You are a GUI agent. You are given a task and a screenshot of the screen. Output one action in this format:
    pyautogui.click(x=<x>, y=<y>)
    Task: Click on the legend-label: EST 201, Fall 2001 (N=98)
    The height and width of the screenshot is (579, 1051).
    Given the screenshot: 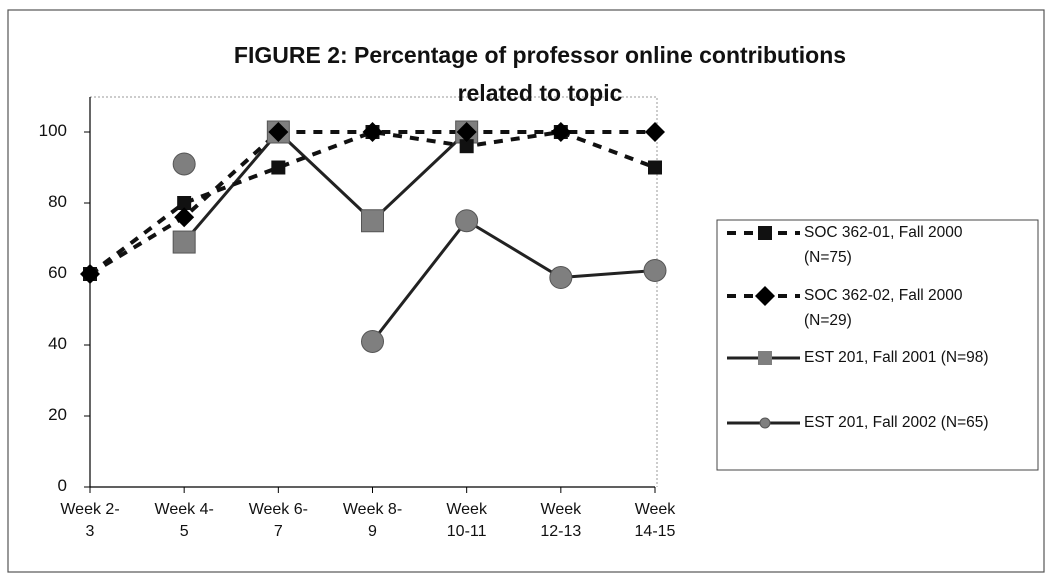 What is the action you would take?
    pyautogui.click(x=896, y=357)
    